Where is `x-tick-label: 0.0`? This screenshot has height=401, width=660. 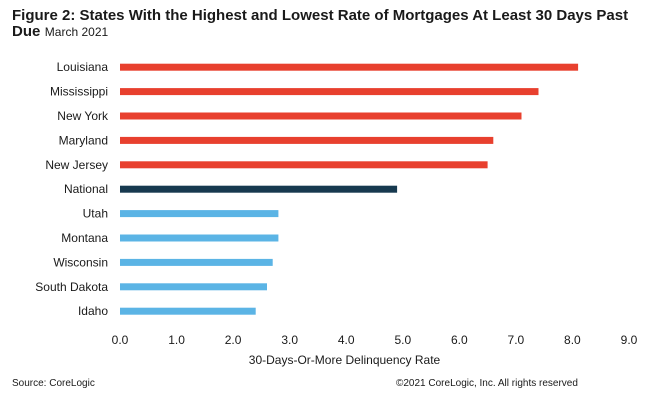
x-tick-label: 0.0 is located at coordinates (120, 340).